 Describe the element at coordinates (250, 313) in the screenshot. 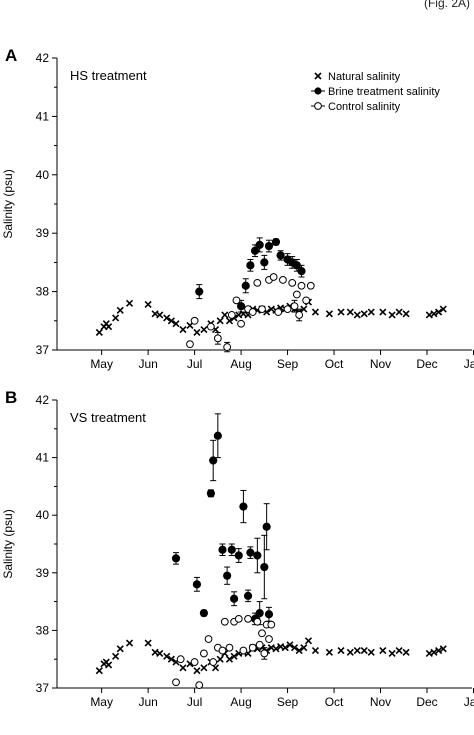

I see `series-control-salinity` at that location.